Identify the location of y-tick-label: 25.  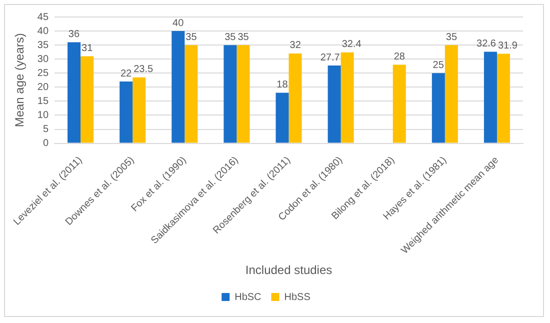
(43, 73).